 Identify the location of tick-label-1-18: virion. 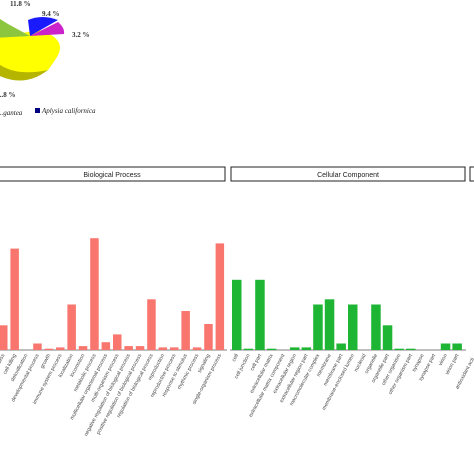
(443, 360).